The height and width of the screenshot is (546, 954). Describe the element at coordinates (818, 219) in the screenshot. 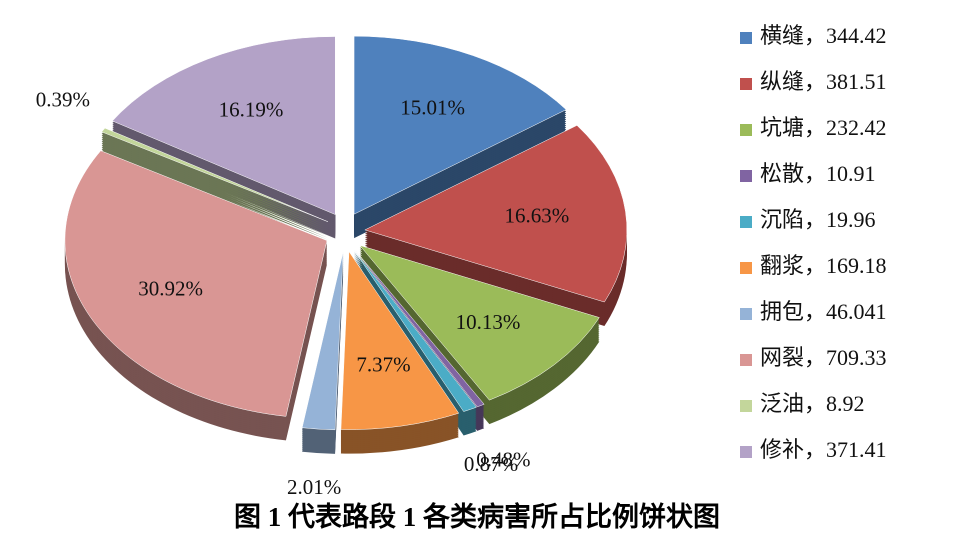

I see `legend-label: 沉陷，19.96` at that location.